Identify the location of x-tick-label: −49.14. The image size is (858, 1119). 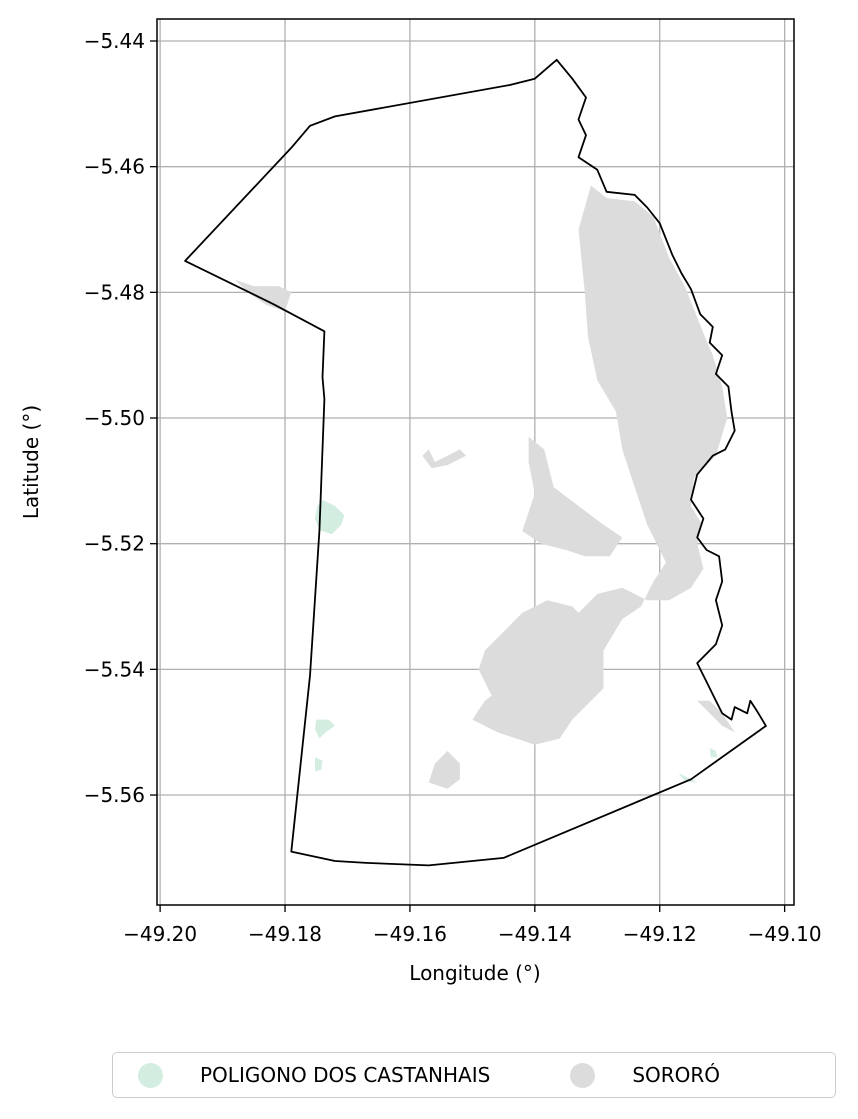
(535, 934).